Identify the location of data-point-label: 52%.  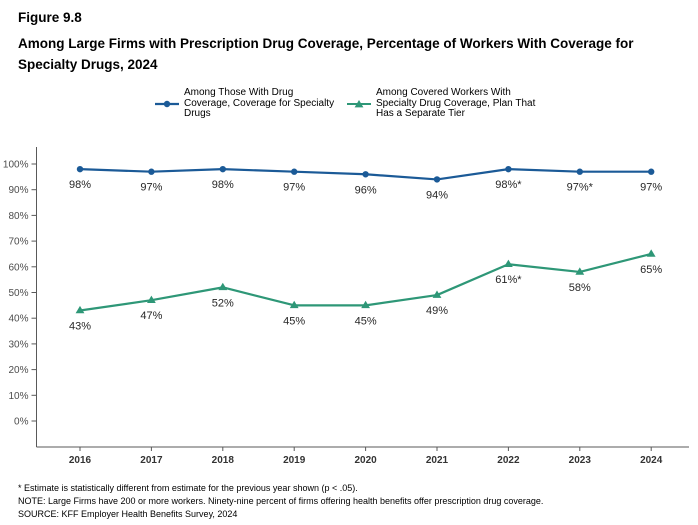
(223, 303).